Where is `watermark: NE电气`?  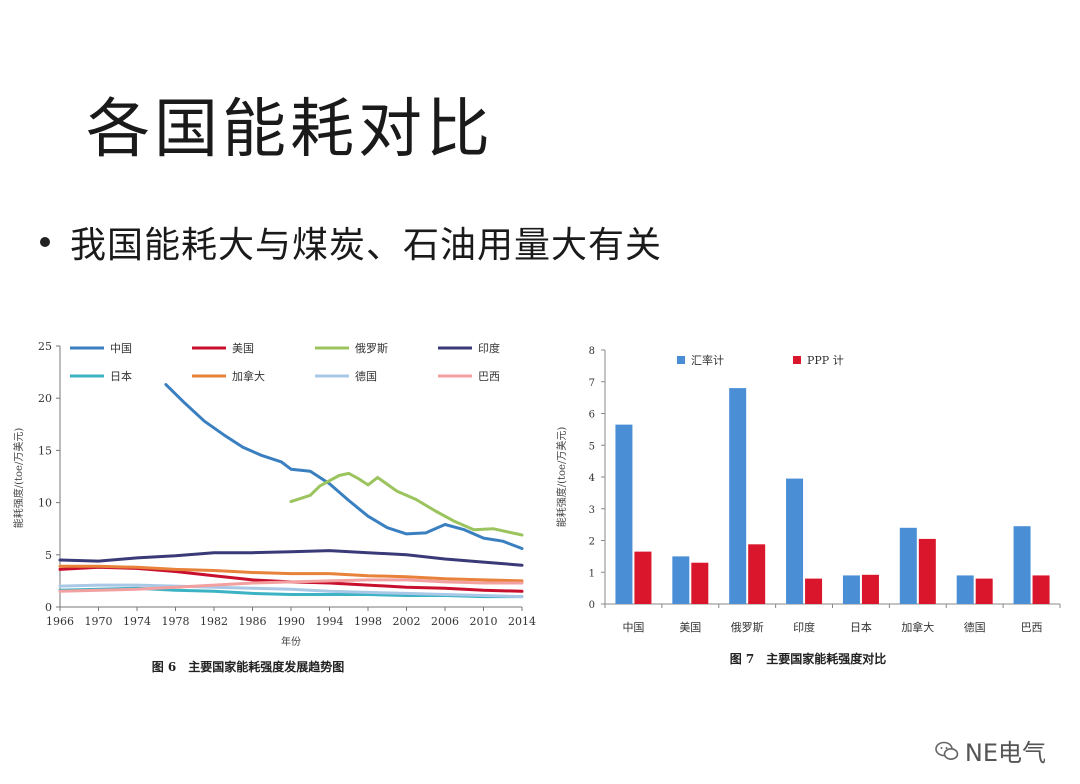
watermark: NE电气 is located at coordinates (990, 750).